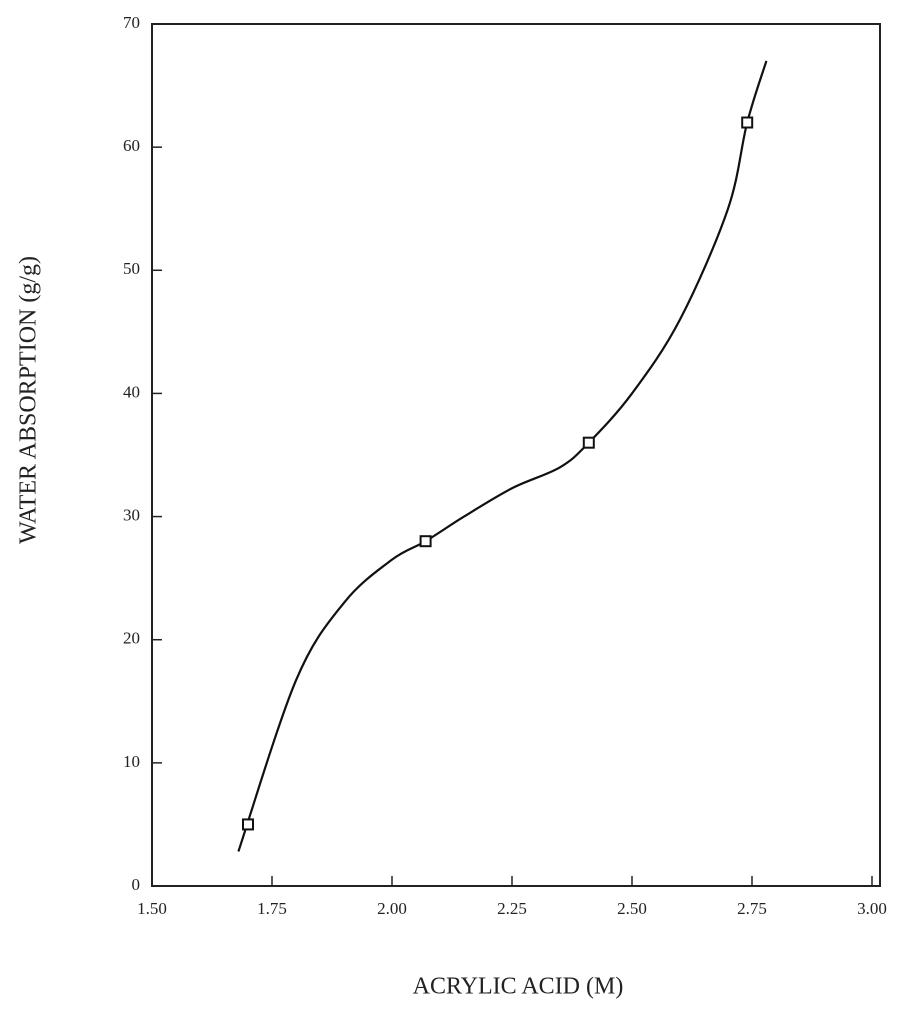 This screenshot has height=1023, width=898. What do you see at coordinates (872, 908) in the screenshot?
I see `x-tick-label: 3.00` at bounding box center [872, 908].